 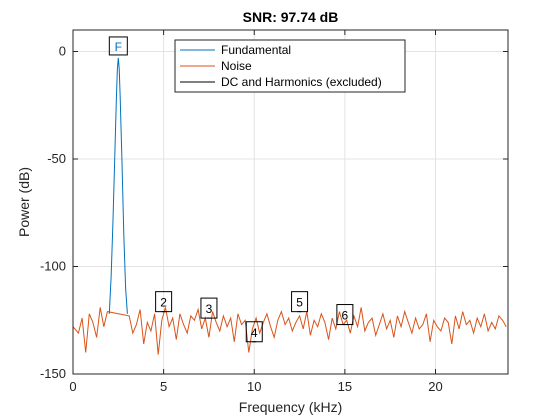 I want to click on harmonic-marker-label: 6, so click(x=345, y=316).